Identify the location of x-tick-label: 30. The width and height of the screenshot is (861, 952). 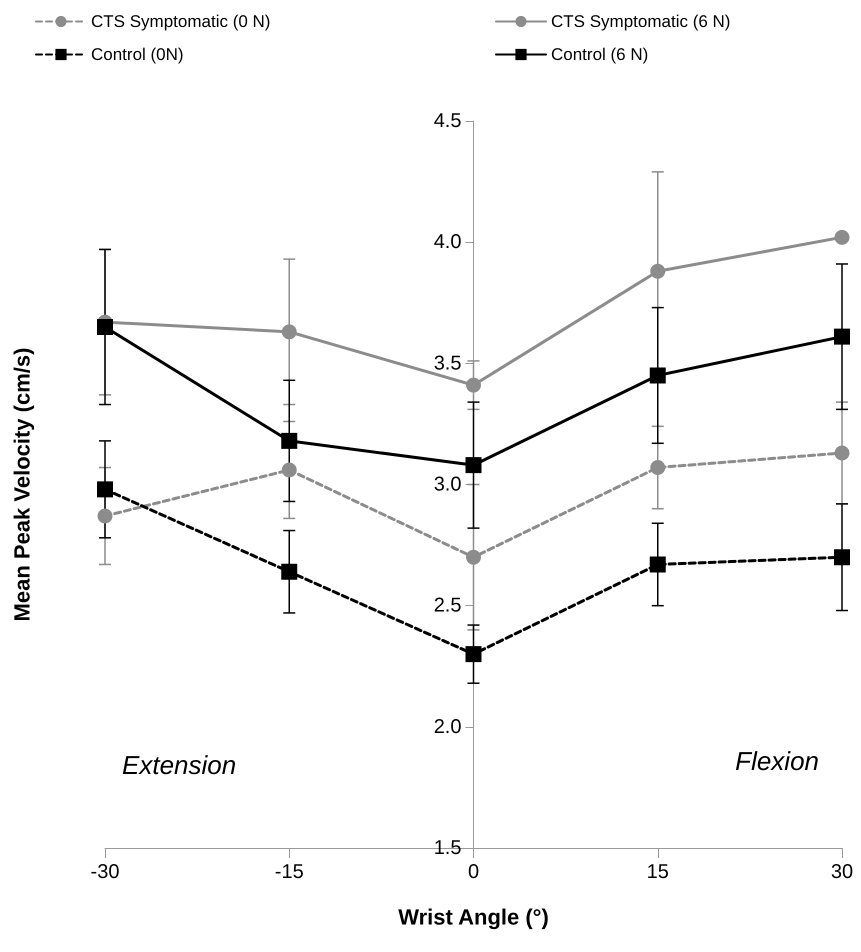
(842, 872).